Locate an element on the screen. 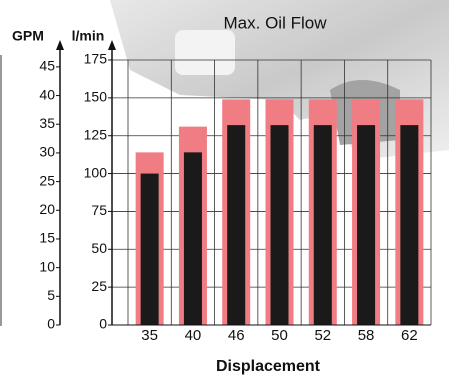  y-tick-label: 125 is located at coordinates (96, 134).